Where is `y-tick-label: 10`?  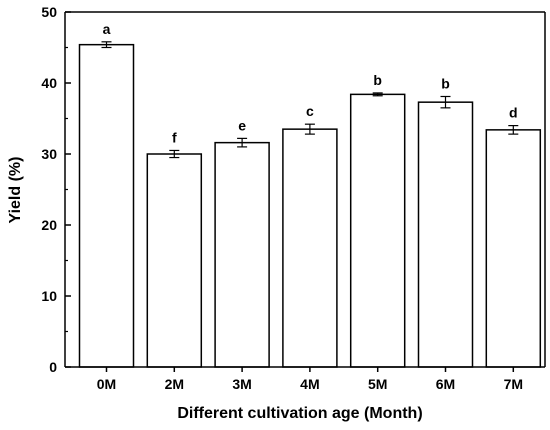 y-tick-label: 10 is located at coordinates (49, 296).